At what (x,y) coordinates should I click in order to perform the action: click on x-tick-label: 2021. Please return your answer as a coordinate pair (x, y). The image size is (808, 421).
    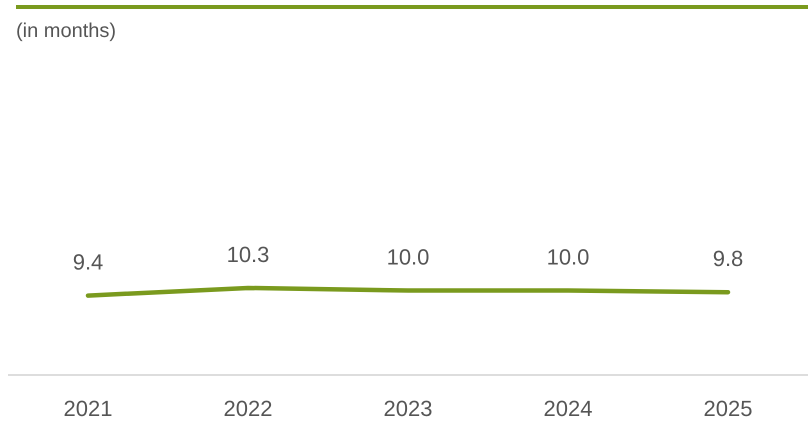
    Looking at the image, I should click on (88, 408).